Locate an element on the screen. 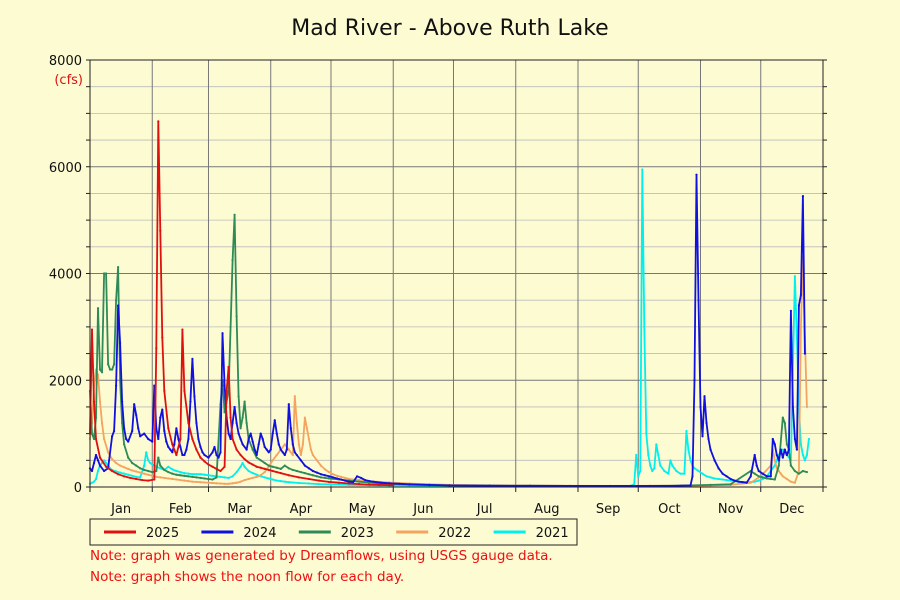 The image size is (900, 600). x-tick-label: Feb is located at coordinates (180, 509).